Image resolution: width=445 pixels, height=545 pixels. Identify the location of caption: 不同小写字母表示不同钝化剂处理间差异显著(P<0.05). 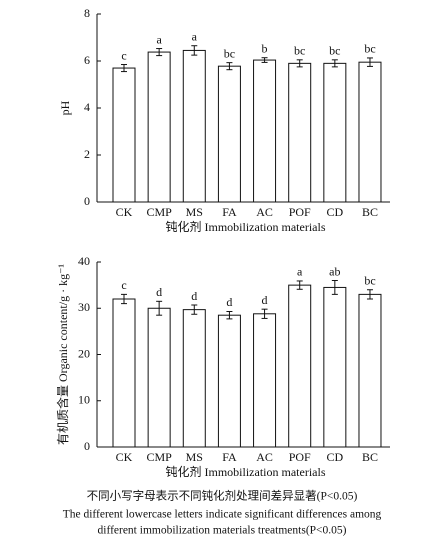
(222, 496).